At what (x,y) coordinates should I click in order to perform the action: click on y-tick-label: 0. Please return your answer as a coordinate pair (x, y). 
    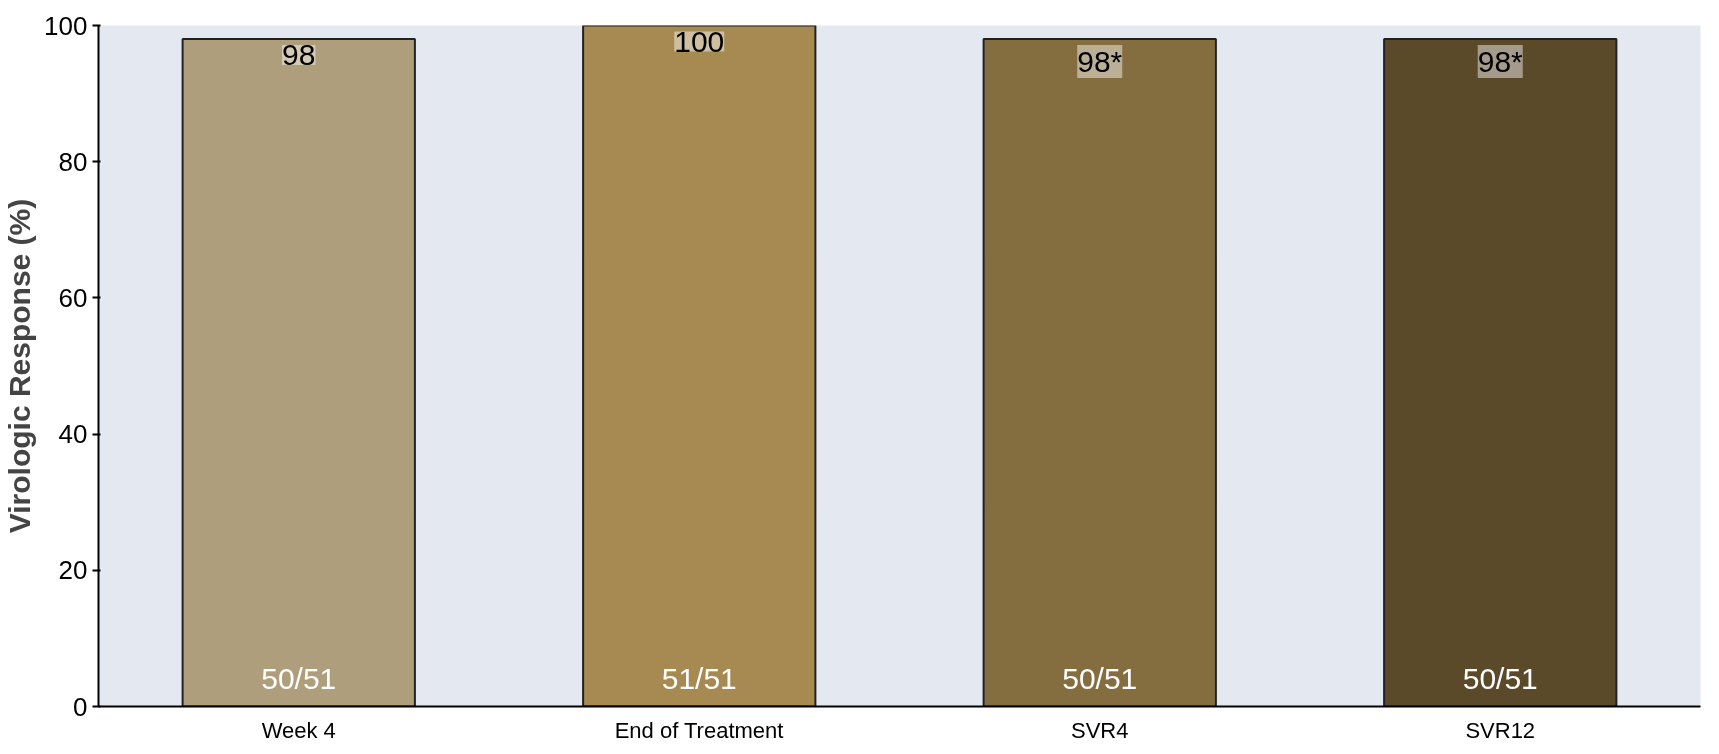
    Looking at the image, I should click on (80, 706).